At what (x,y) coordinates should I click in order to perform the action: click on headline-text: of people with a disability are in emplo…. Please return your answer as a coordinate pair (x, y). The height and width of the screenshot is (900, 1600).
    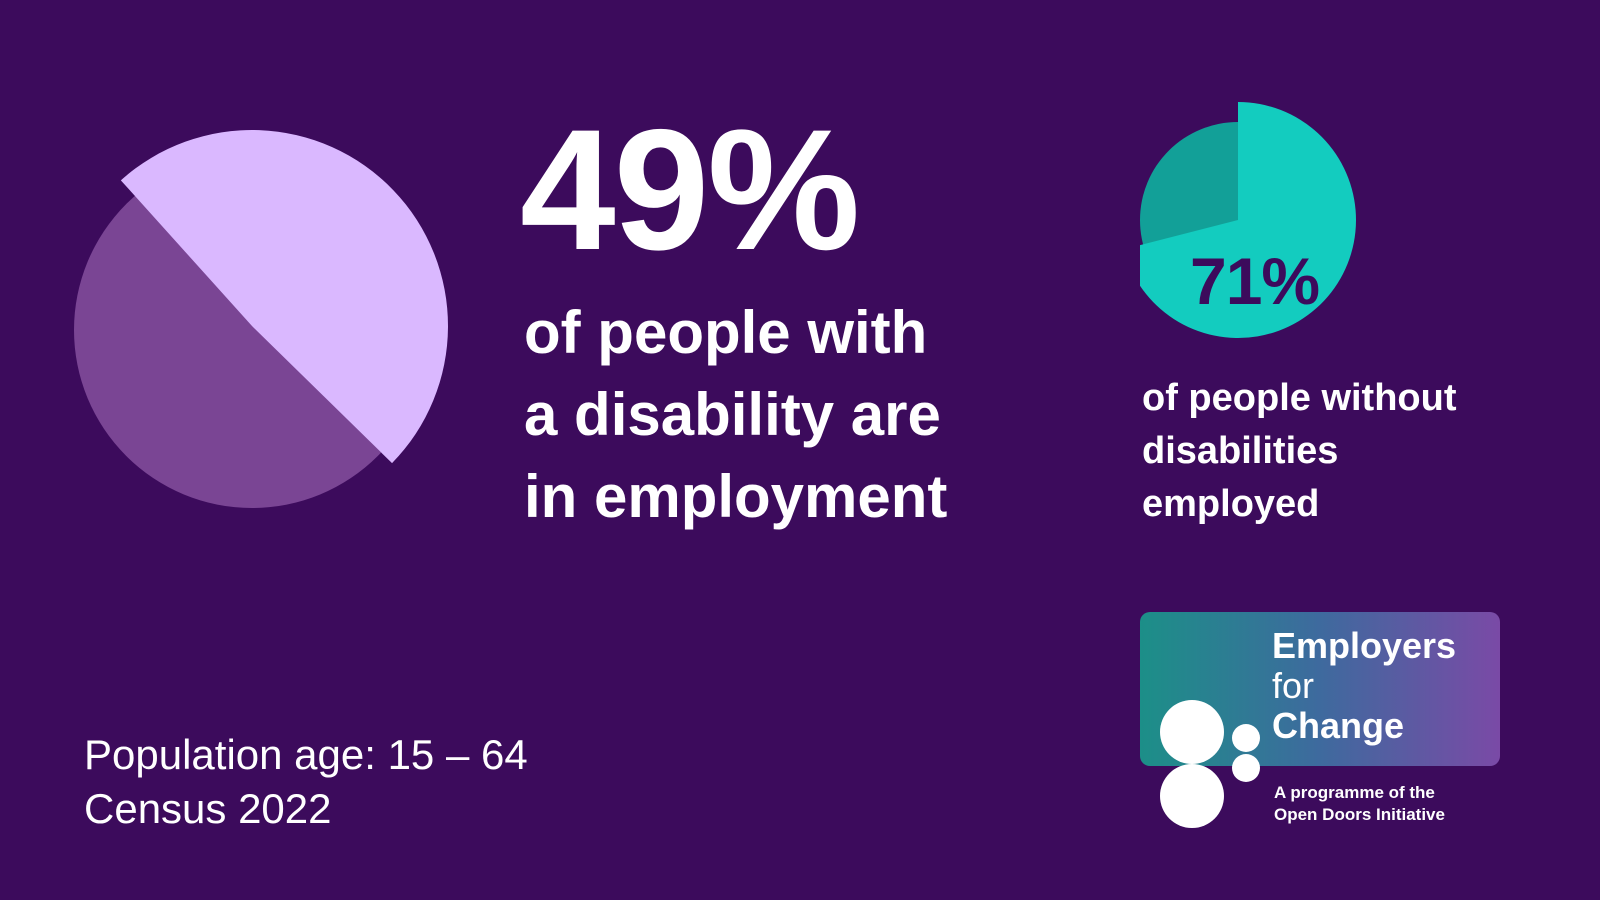
    Looking at the image, I should click on (804, 415).